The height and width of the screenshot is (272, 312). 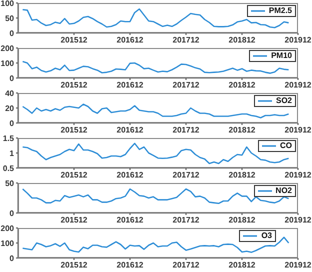 What do you see at coordinates (10, 108) in the screenshot?
I see `y-tick-label: 20` at bounding box center [10, 108].